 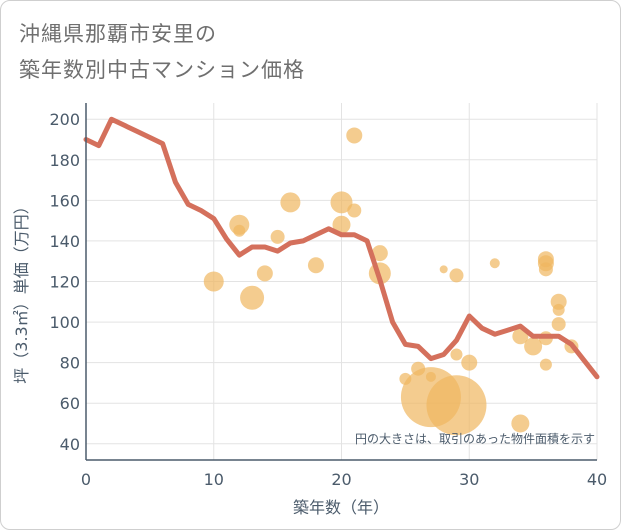 I want to click on x-axis-title: 築年数（年）, so click(x=341, y=507).